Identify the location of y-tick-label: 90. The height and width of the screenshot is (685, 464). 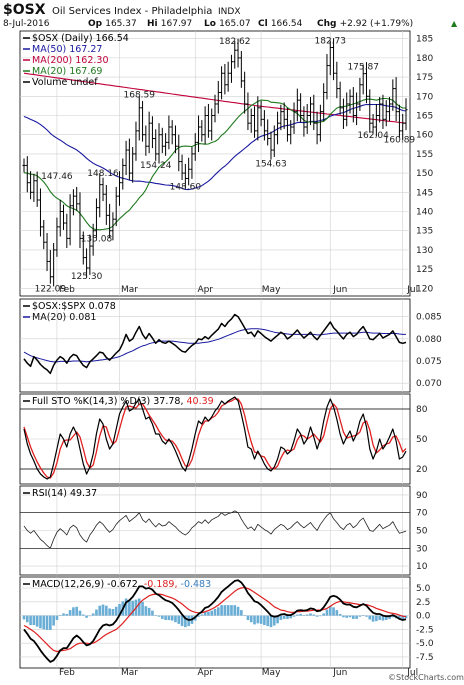
(422, 496).